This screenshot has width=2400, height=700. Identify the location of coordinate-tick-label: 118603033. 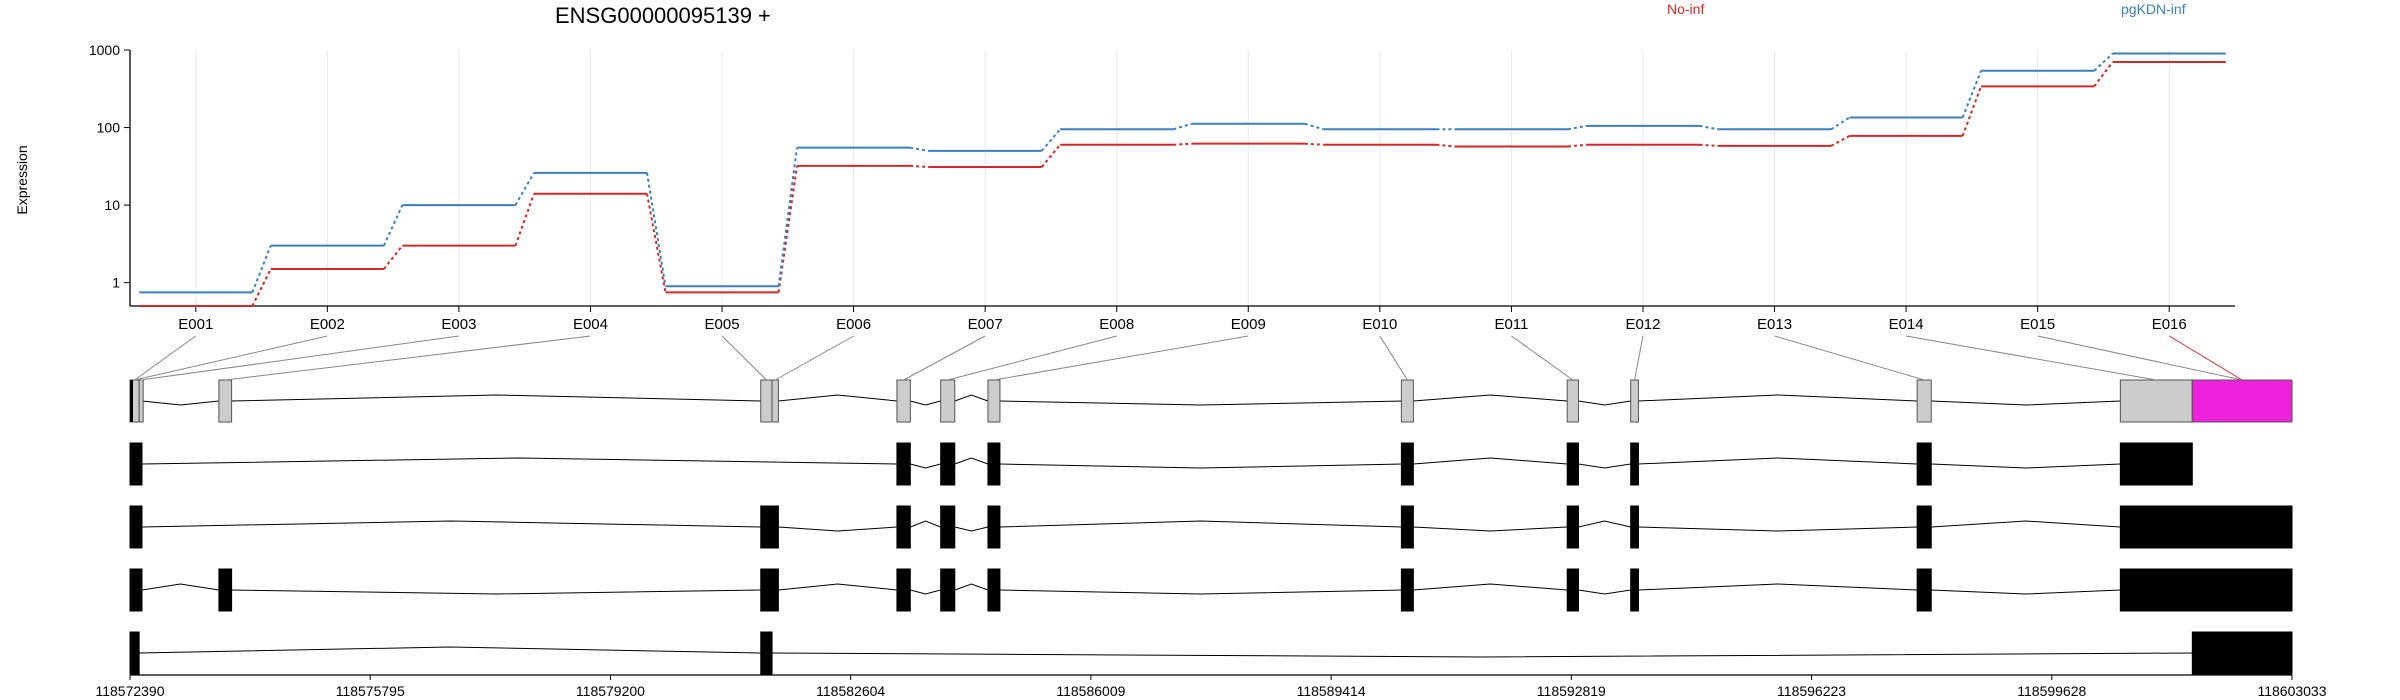
(2291, 691).